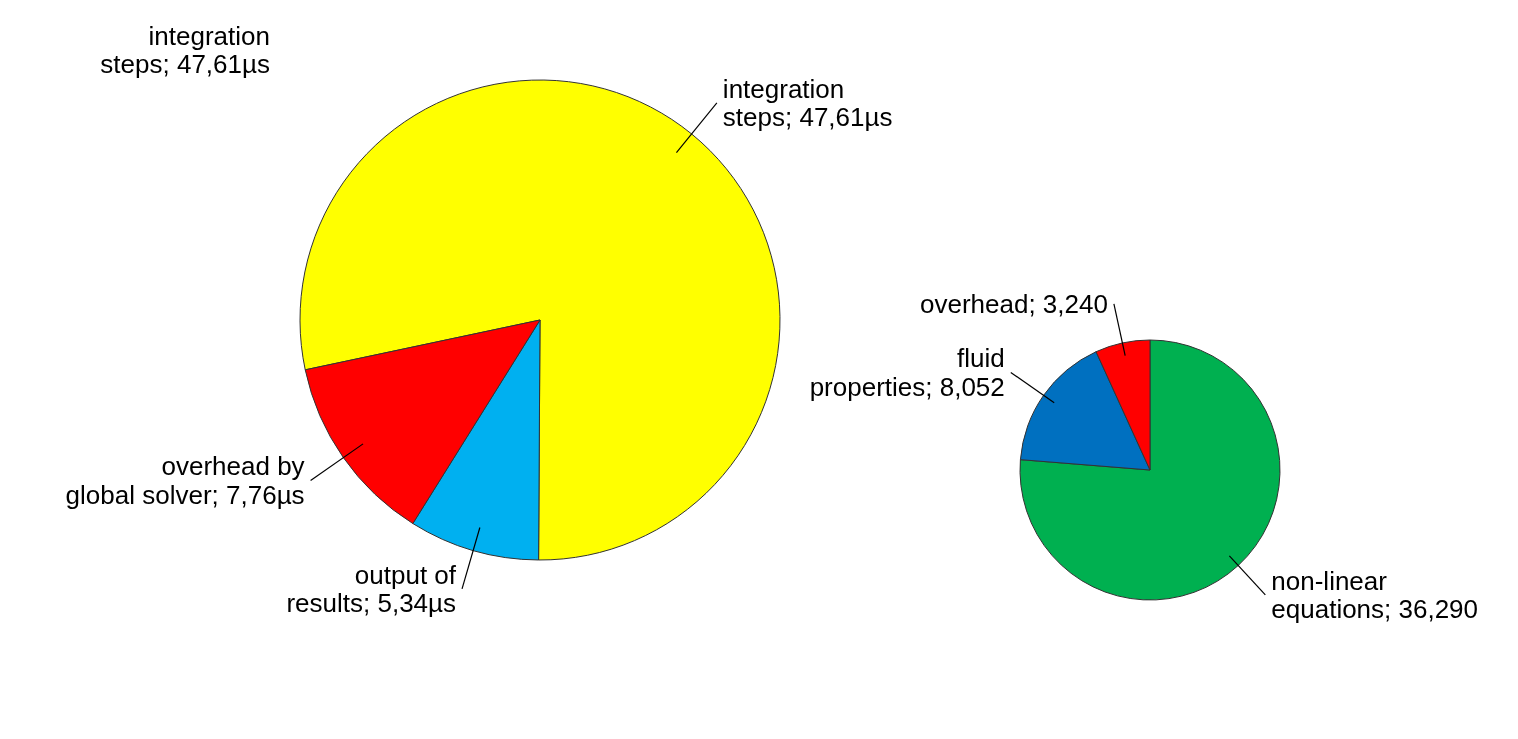 This screenshot has height=739, width=1518. I want to click on text: integration steps; 47,61µs, so click(185, 50).